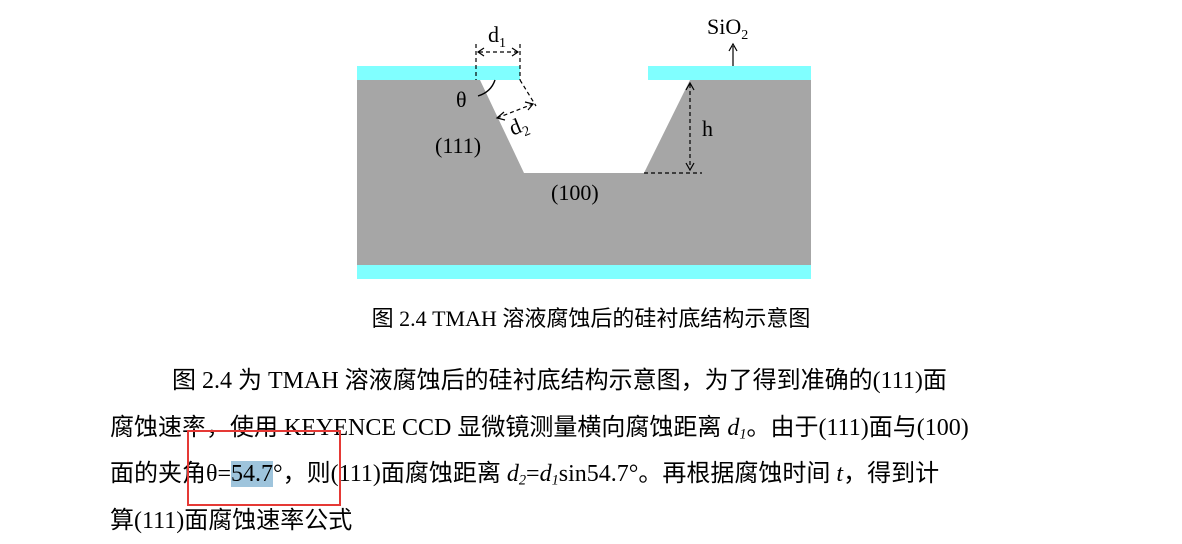 The image size is (1182, 544). What do you see at coordinates (729, 73) in the screenshot?
I see `top-sio2-mask-right` at bounding box center [729, 73].